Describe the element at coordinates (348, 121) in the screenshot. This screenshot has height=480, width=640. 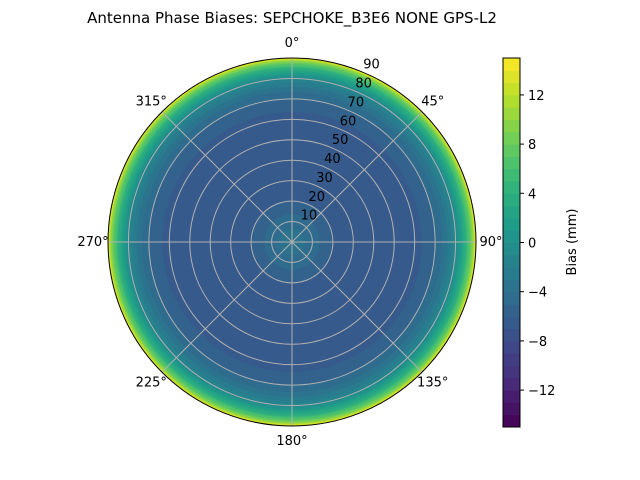
I see `radial-tick-label: 60` at that location.